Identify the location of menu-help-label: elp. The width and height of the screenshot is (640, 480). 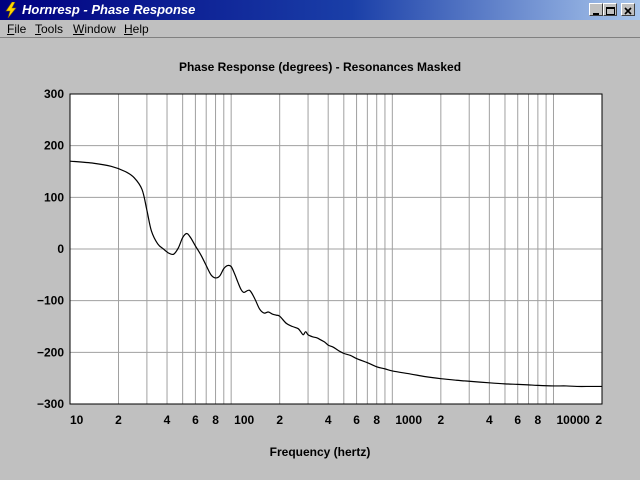
(140, 29).